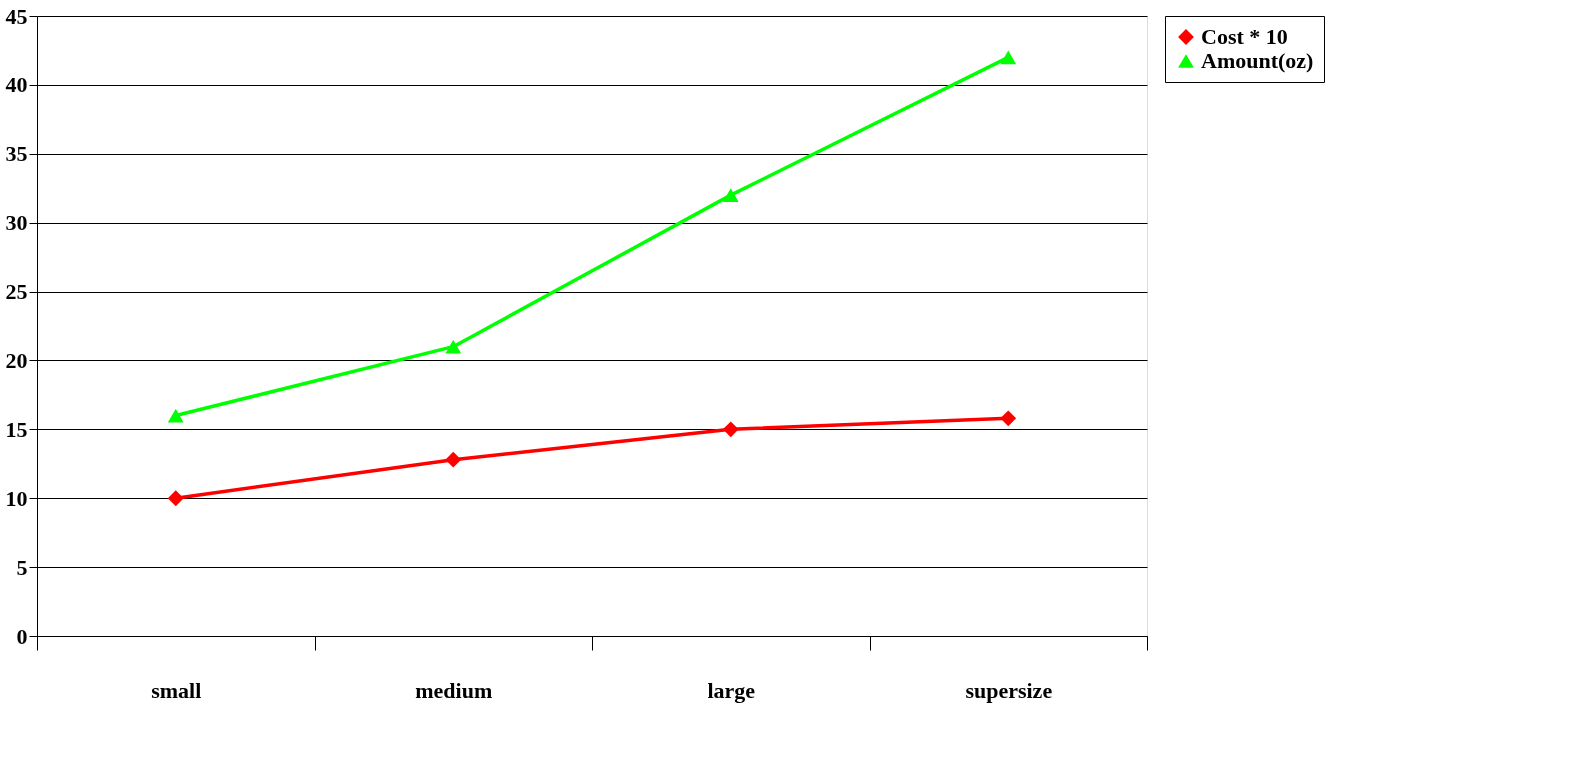 Image resolution: width=1585 pixels, height=775 pixels. Describe the element at coordinates (1257, 60) in the screenshot. I see `legend-label: Amount(oz)` at that location.